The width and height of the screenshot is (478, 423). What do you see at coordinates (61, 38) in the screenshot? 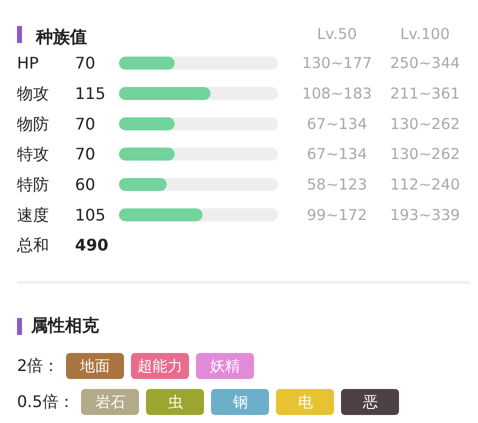
I see `chart-title: 种族值` at bounding box center [61, 38].